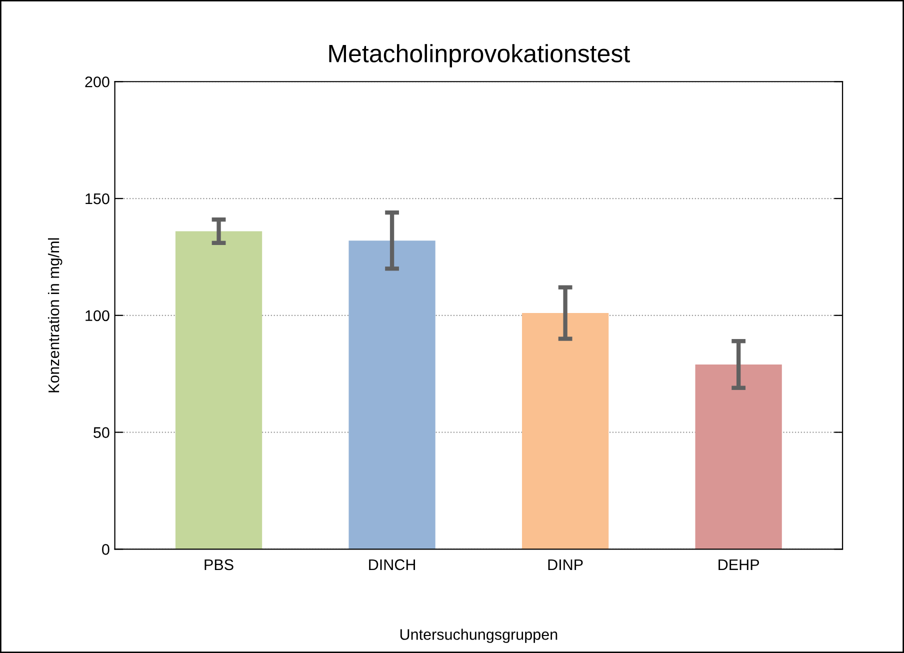 The height and width of the screenshot is (653, 904). Describe the element at coordinates (55, 315) in the screenshot. I see `y-axis-title: Konzentration in mg/ml` at that location.